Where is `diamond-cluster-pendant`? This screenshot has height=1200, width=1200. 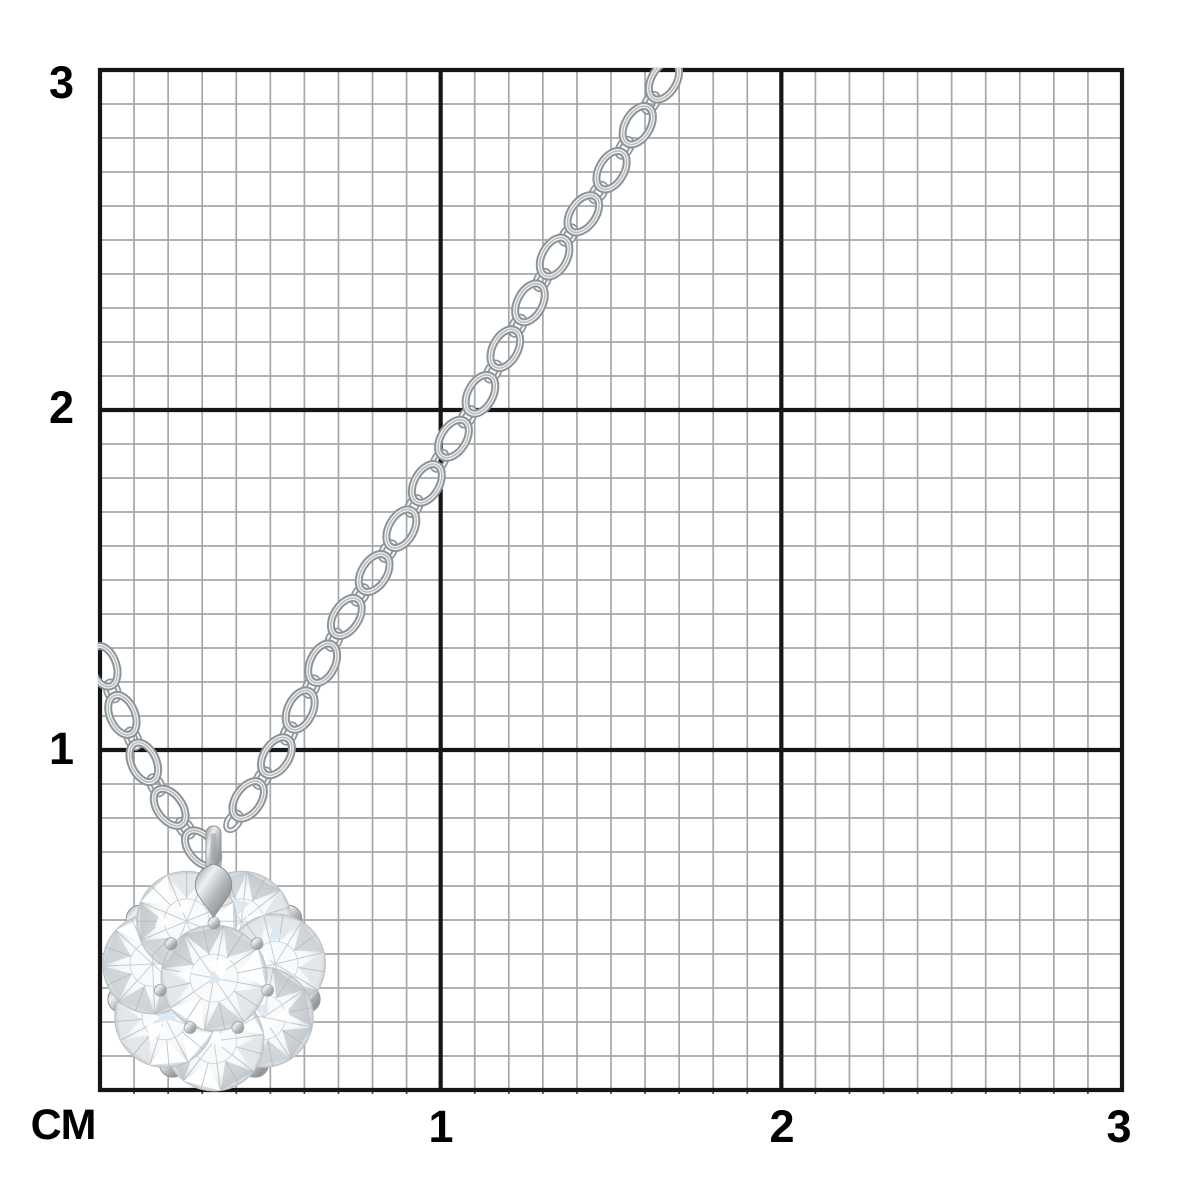 diamond-cluster-pendant is located at coordinates (214, 958).